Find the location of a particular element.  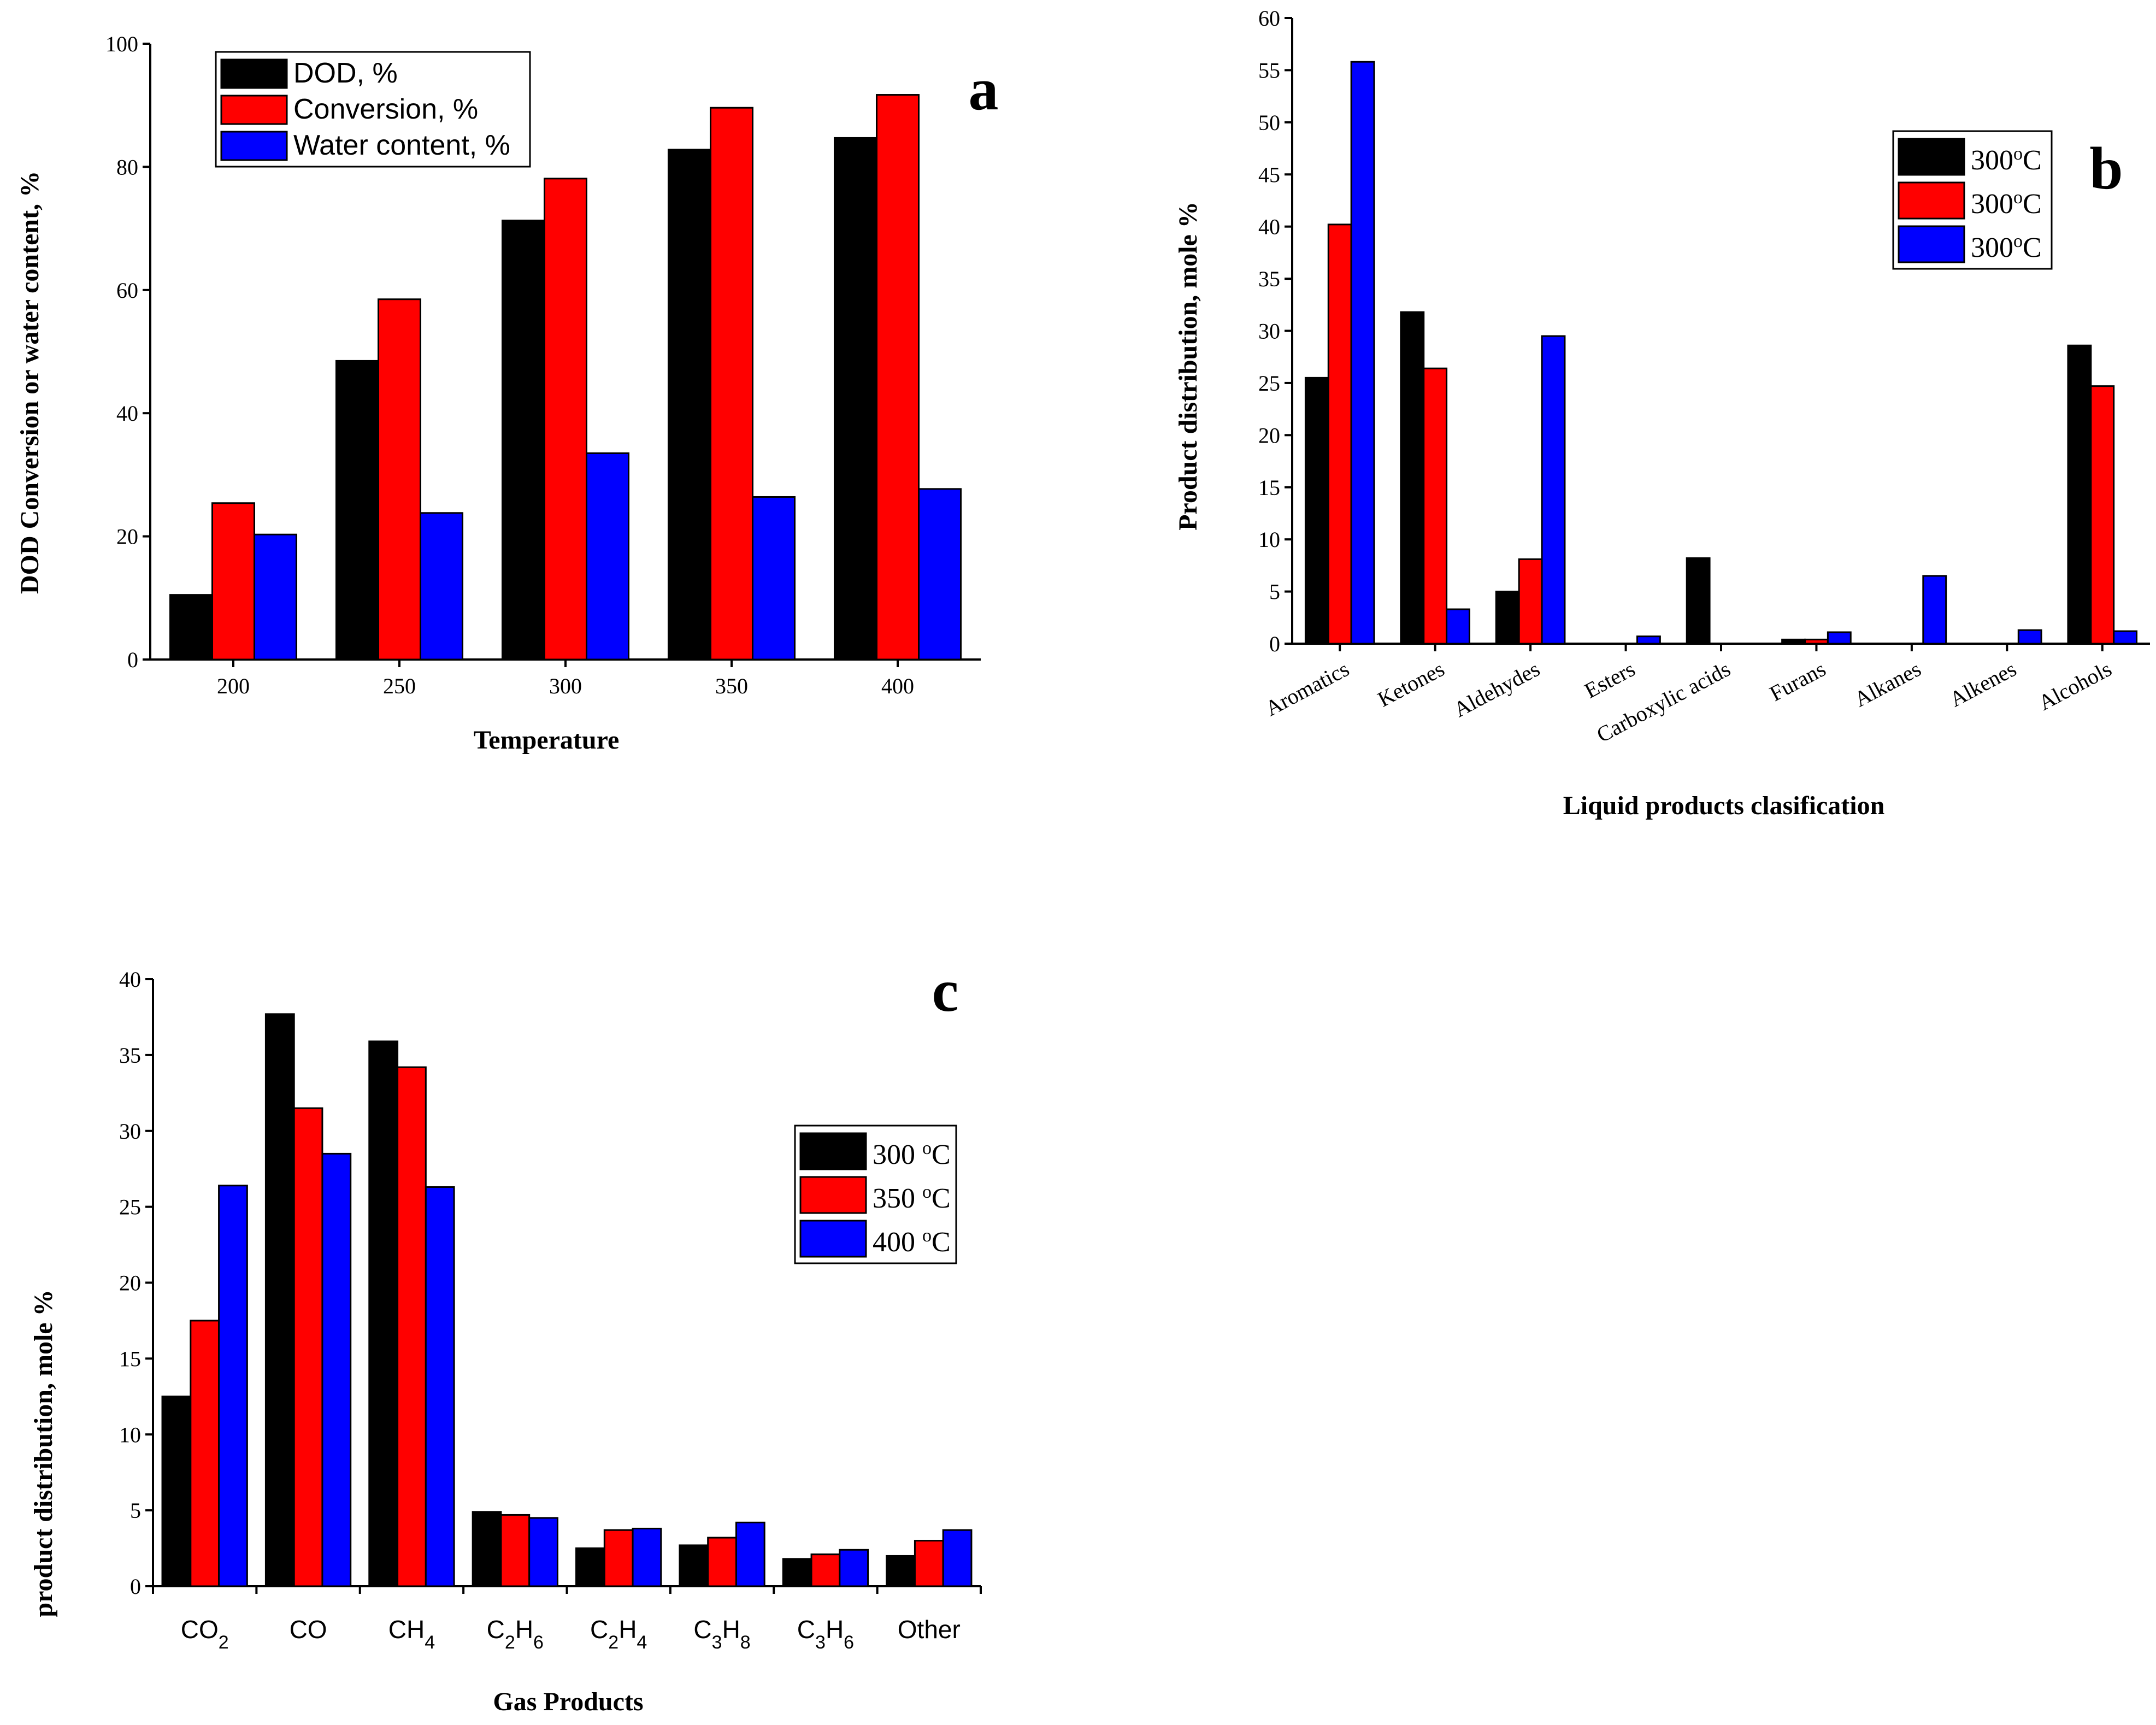

y-tick-label: 55 is located at coordinates (1269, 70).